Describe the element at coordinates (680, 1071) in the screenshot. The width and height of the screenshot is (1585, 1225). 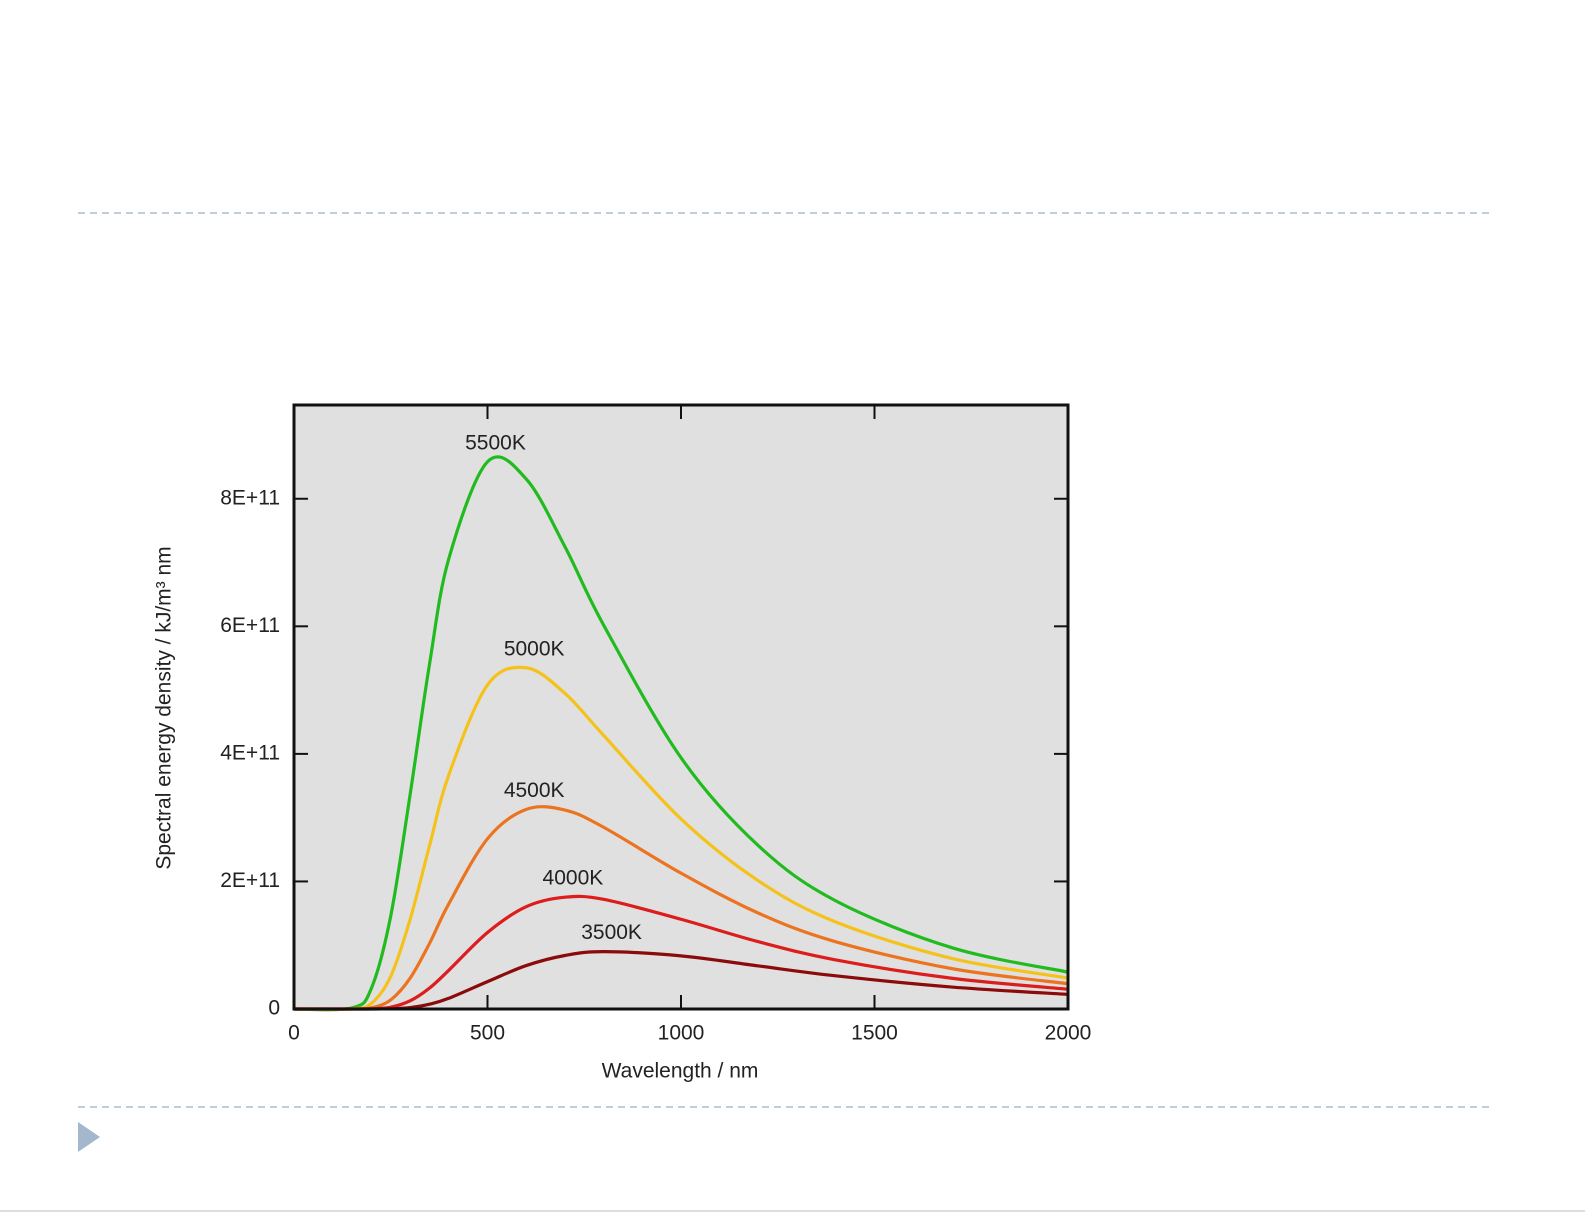
I see `x-axis-label: Wavelength / nm` at that location.